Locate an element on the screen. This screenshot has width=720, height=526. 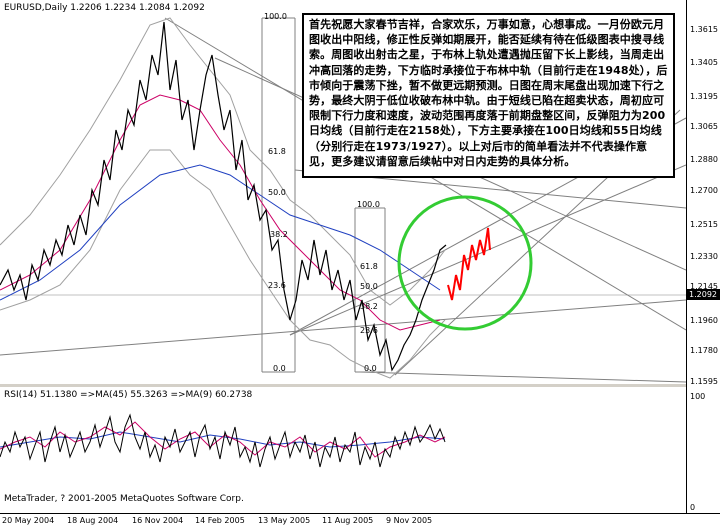
fib-retracement-right is located at coordinates (370, 290).